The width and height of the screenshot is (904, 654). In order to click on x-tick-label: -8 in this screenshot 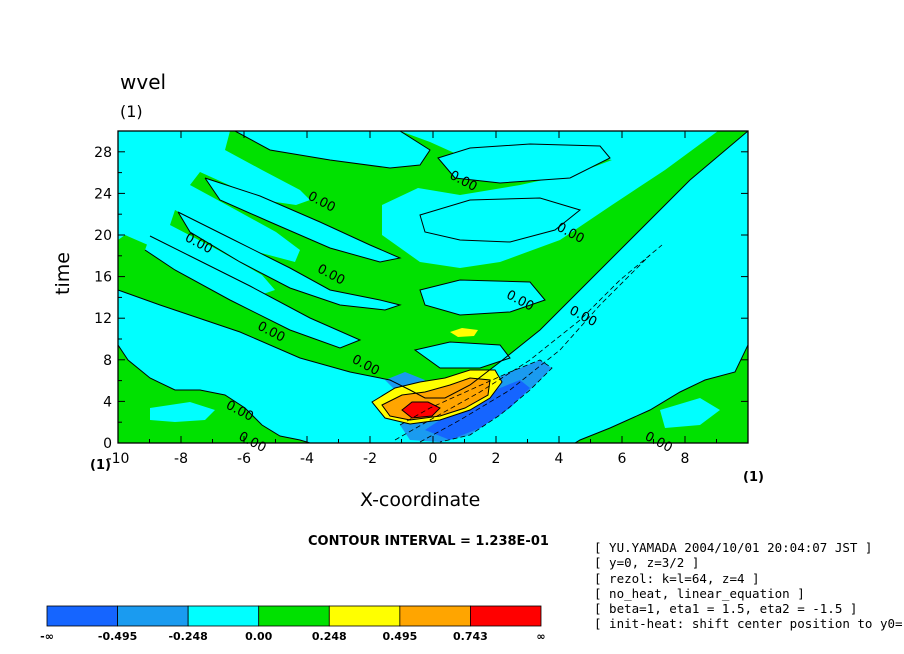, I will do `click(181, 459)`.